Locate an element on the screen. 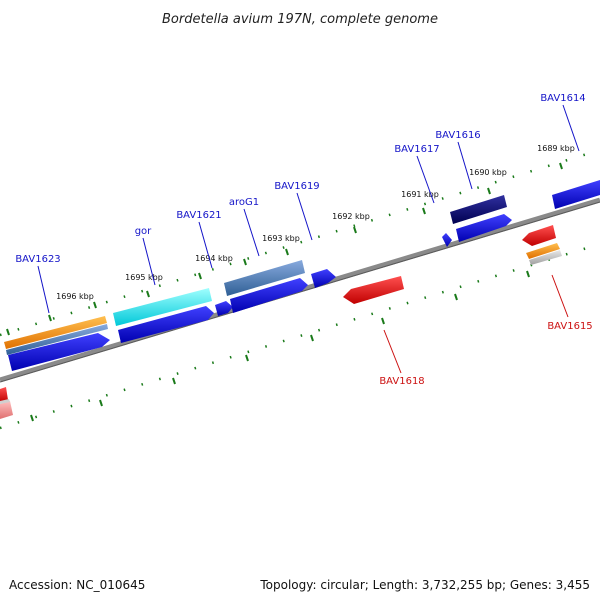 The height and width of the screenshot is (600, 600). gene-label: BAV1619 is located at coordinates (296, 186).